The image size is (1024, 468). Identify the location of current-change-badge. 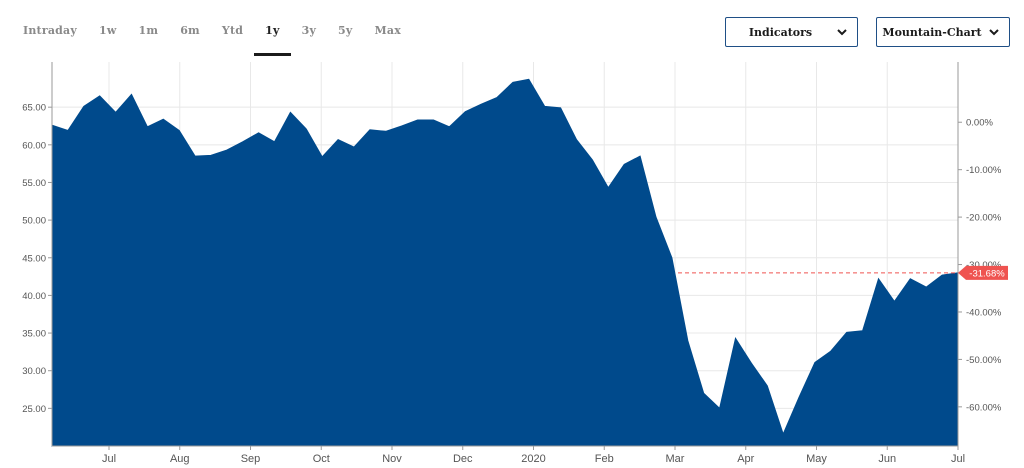
(983, 272).